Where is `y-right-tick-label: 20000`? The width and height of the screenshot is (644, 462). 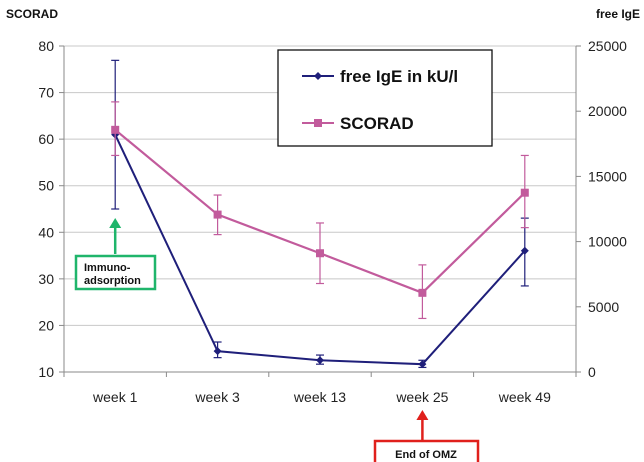 y-right-tick-label: 20000 is located at coordinates (607, 111).